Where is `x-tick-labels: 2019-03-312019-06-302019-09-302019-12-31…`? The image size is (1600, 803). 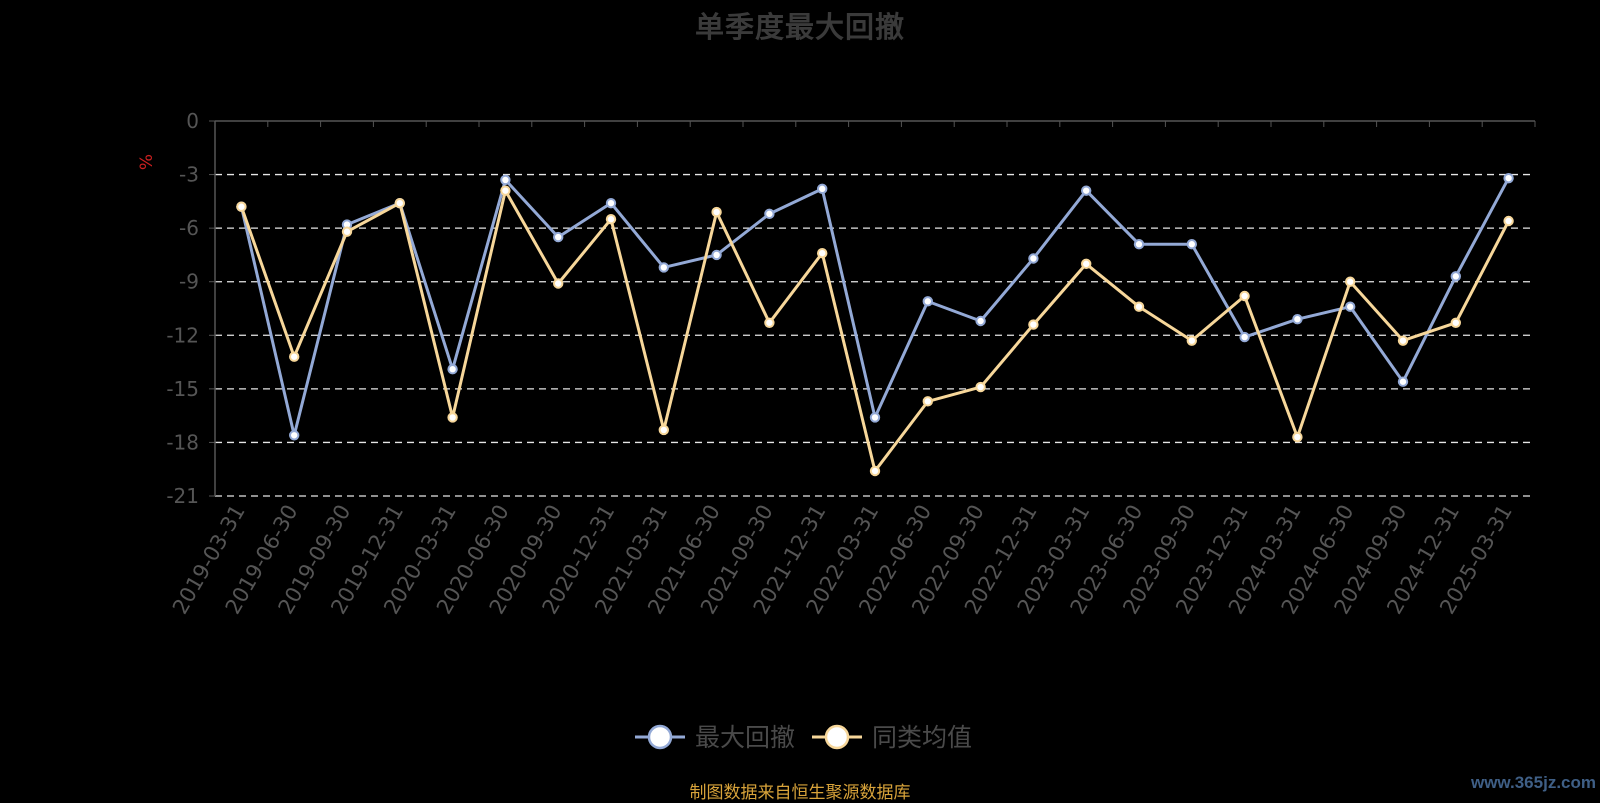
x-tick-labels: 2019-03-312019-06-302019-09-302019-12-31… is located at coordinates (842, 559).